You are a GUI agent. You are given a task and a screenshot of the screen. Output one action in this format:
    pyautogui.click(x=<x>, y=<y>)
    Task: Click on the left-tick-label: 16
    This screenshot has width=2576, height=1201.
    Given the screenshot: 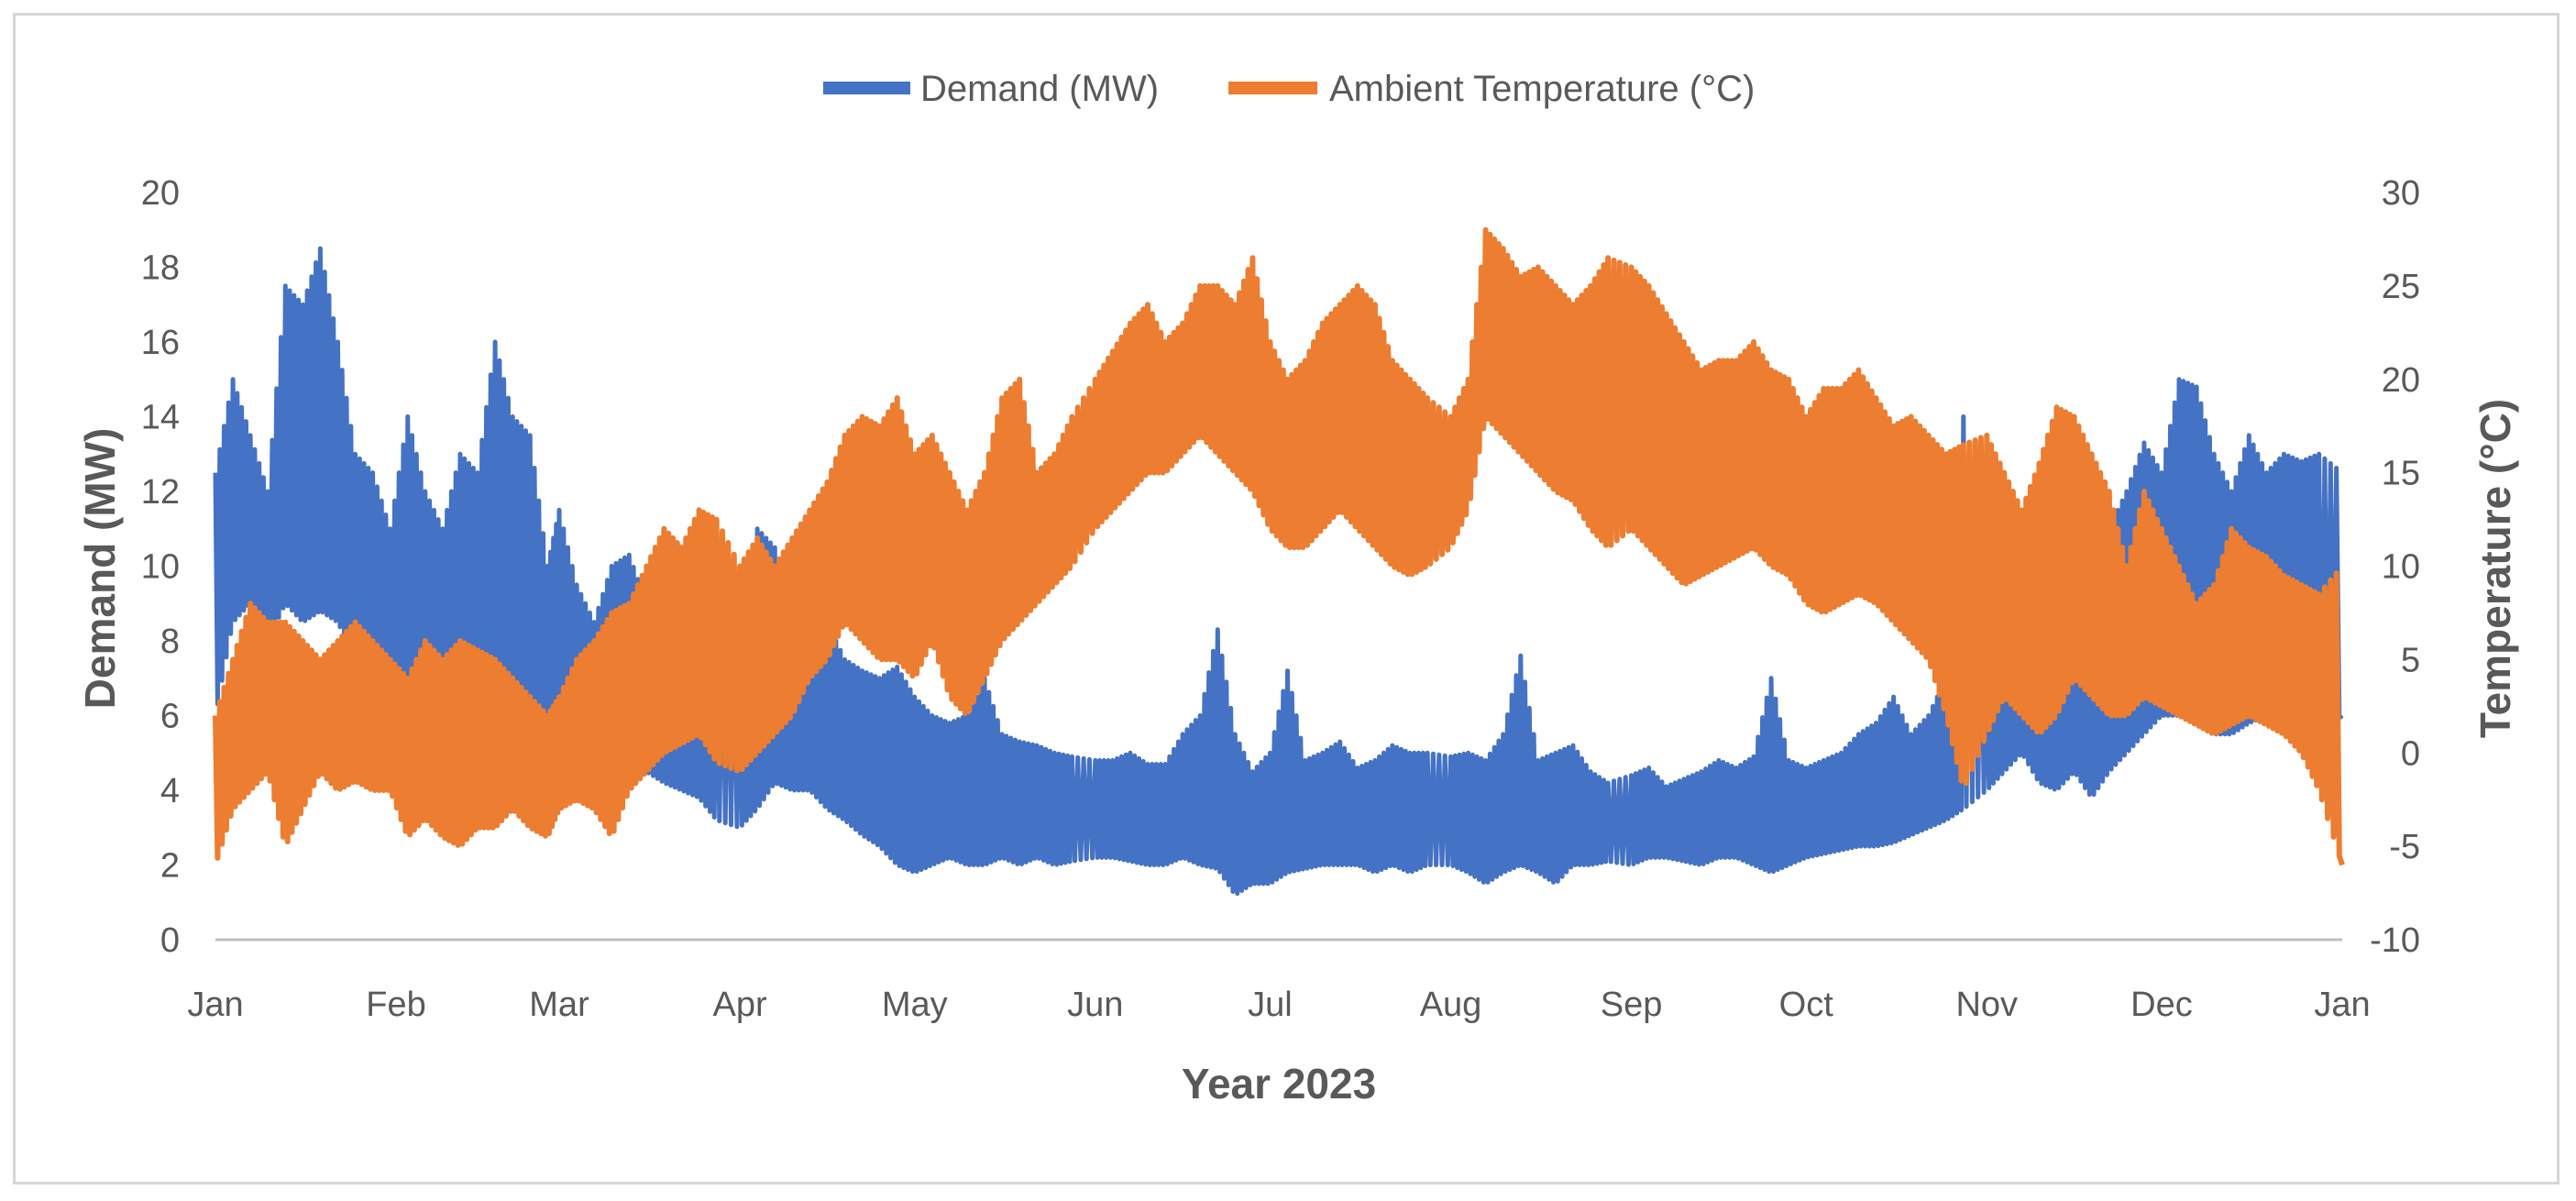 What is the action you would take?
    pyautogui.click(x=161, y=343)
    